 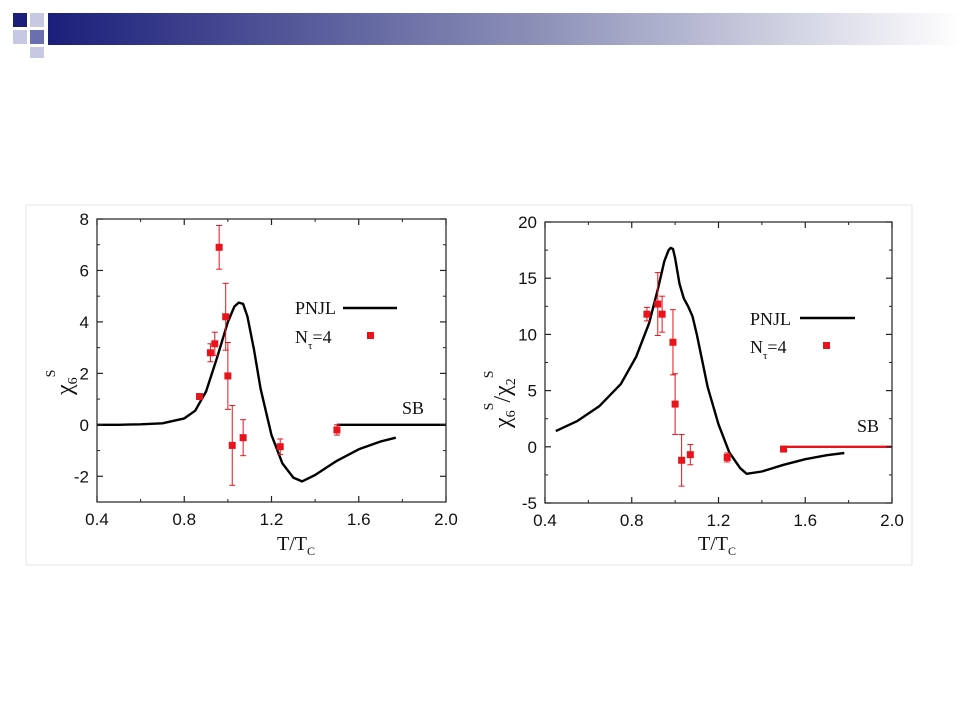 I want to click on y-axis-label: χ6S/χ2S, so click(x=500, y=399).